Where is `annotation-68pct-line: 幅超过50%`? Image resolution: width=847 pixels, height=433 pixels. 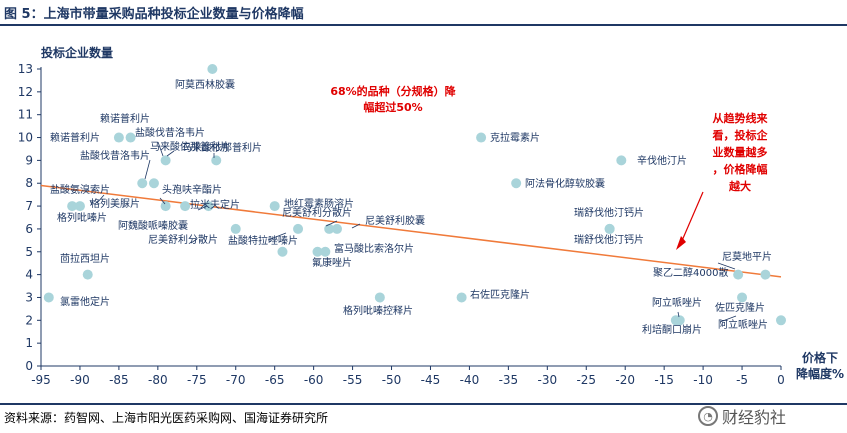
annotation-68pct-line: 幅超过50% is located at coordinates (392, 107).